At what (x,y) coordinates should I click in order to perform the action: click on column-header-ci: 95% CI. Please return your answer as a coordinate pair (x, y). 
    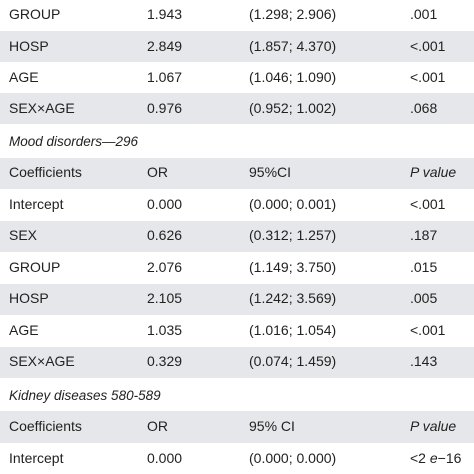
    Looking at the image, I should click on (272, 426).